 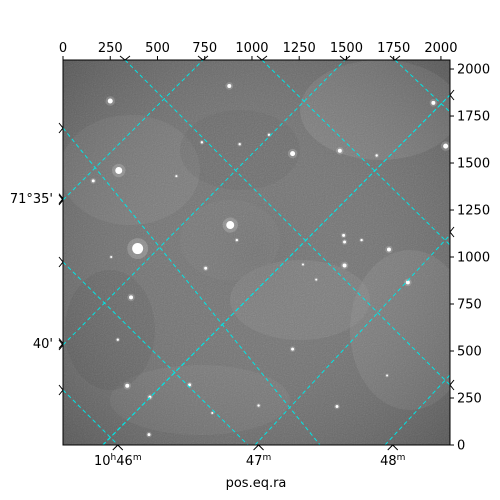 What do you see at coordinates (43, 344) in the screenshot?
I see `dec-tick-label: 40'` at bounding box center [43, 344].